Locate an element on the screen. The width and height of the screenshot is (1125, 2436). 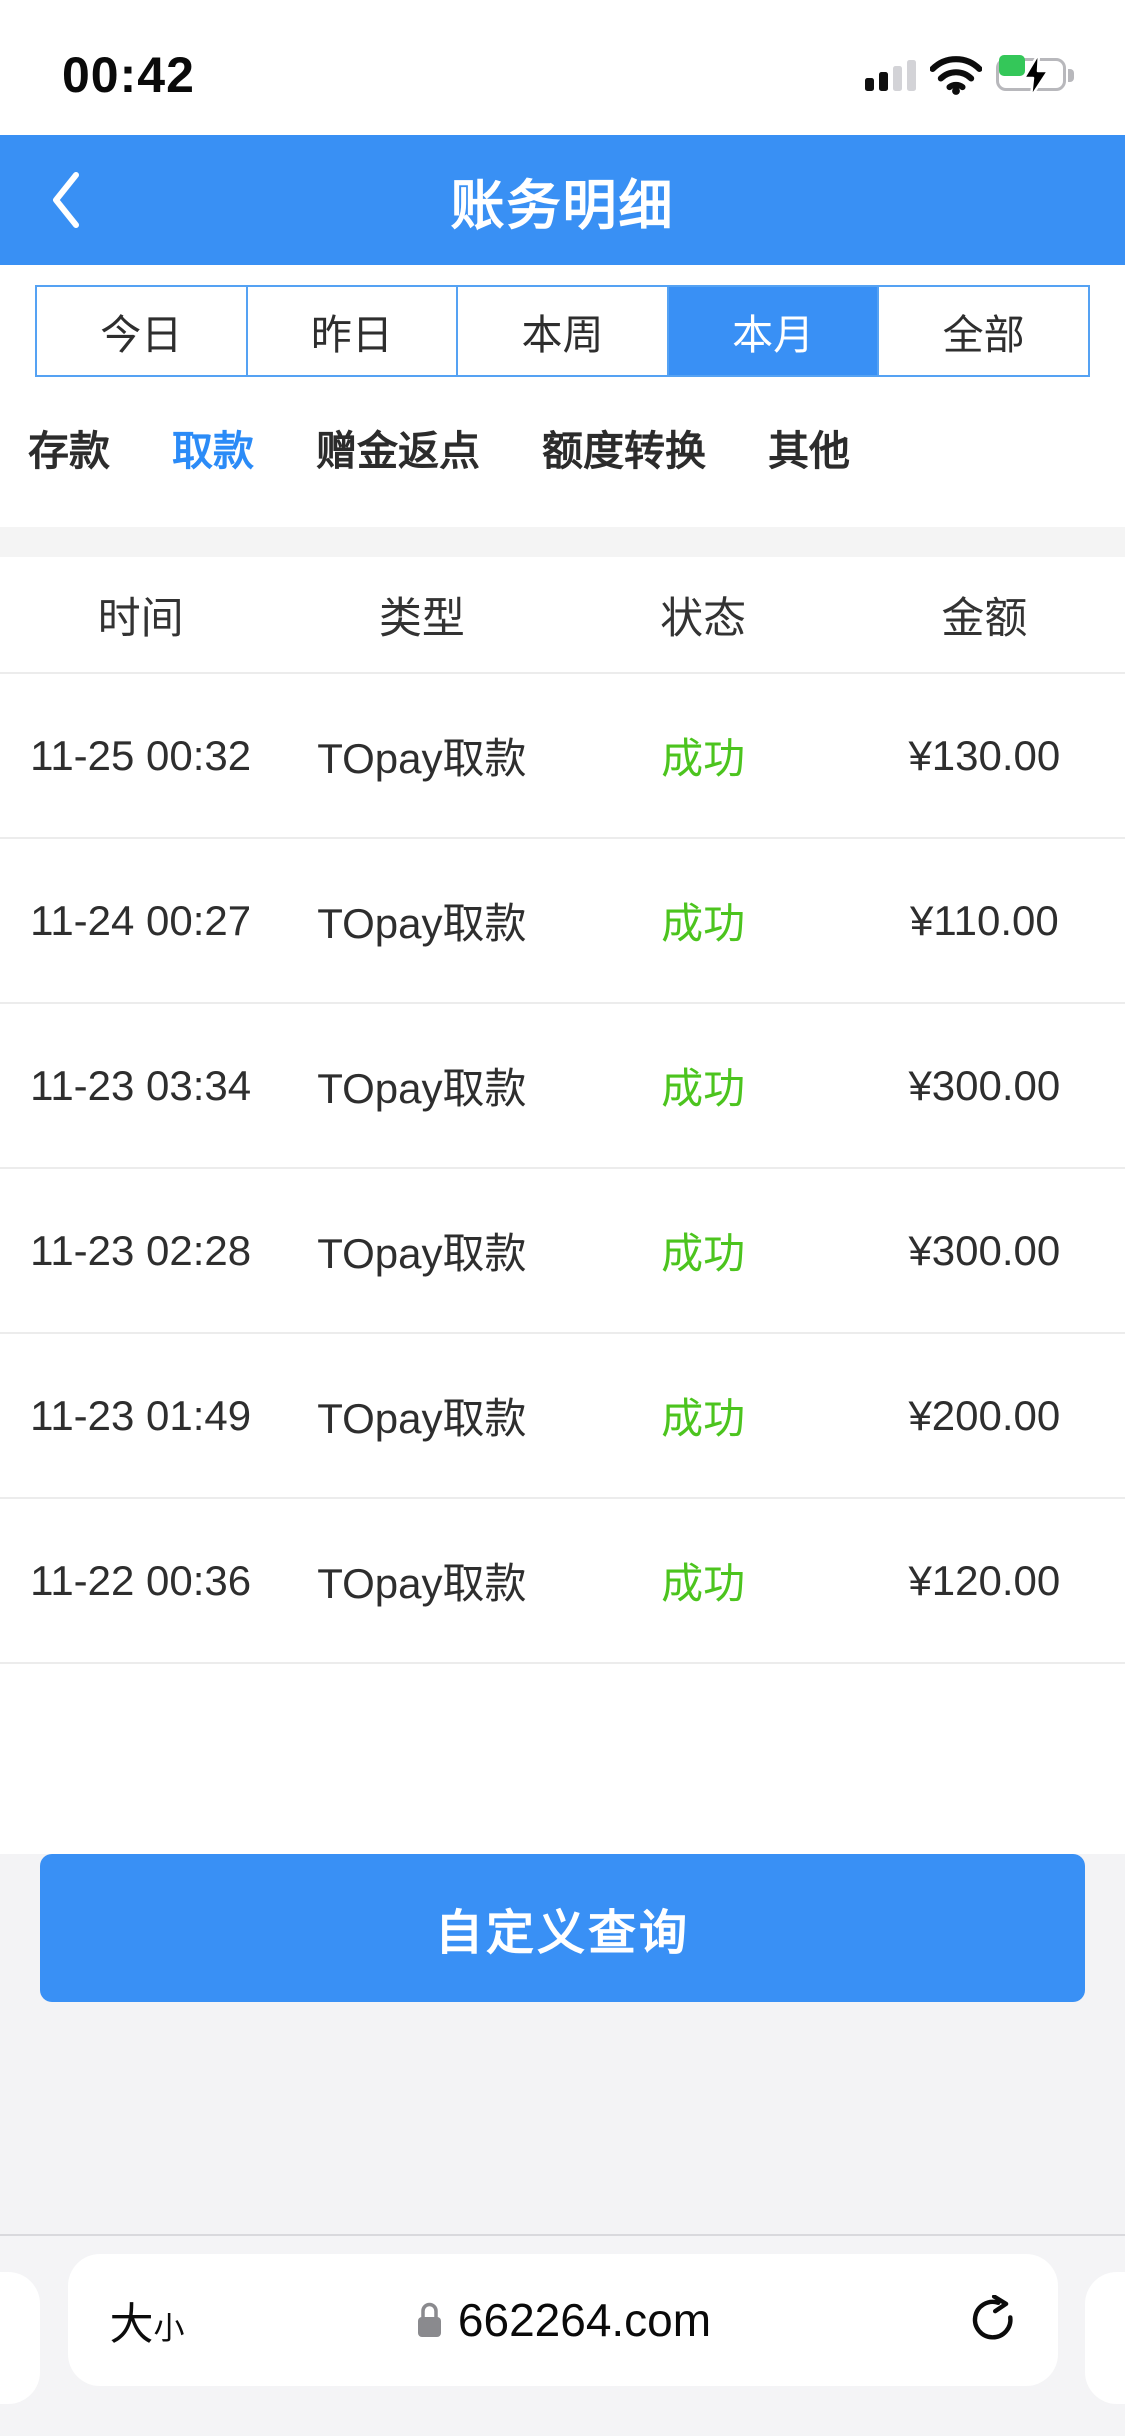
wifi-icon is located at coordinates (956, 75).